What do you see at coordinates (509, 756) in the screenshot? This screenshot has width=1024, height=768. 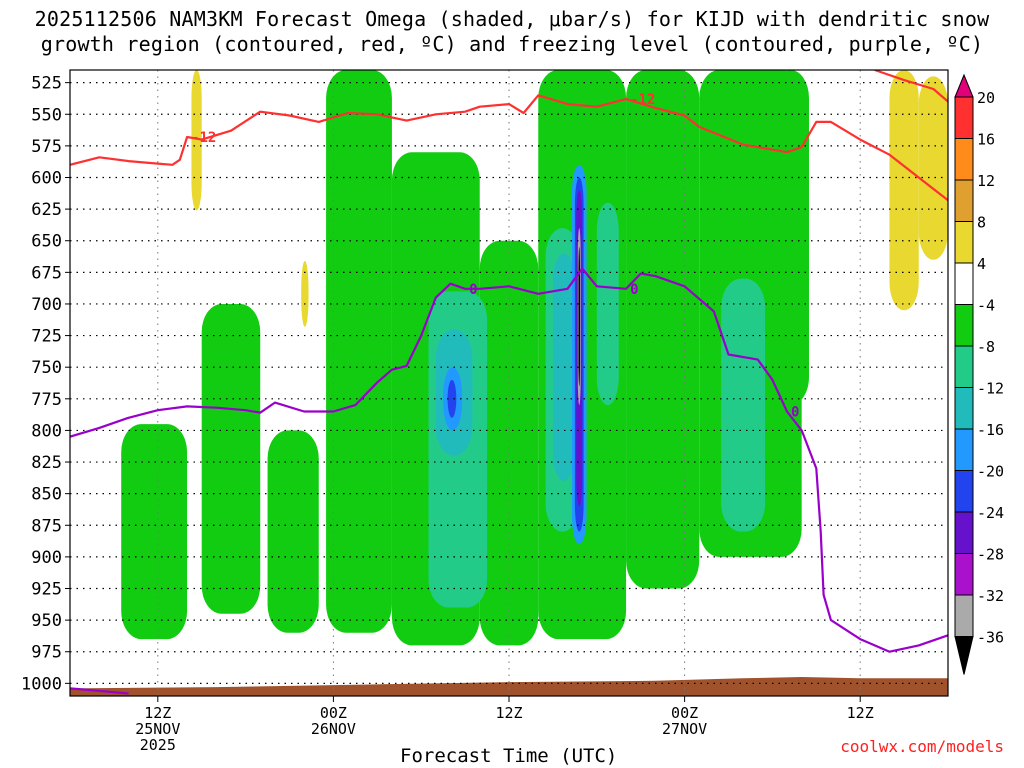 I see `x-axis-label: Forecast Time (UTC)` at bounding box center [509, 756].